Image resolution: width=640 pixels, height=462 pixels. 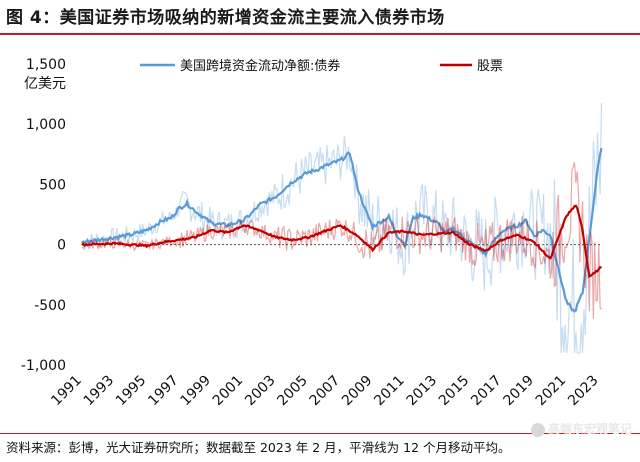 I want to click on title-rule, so click(x=320, y=34).